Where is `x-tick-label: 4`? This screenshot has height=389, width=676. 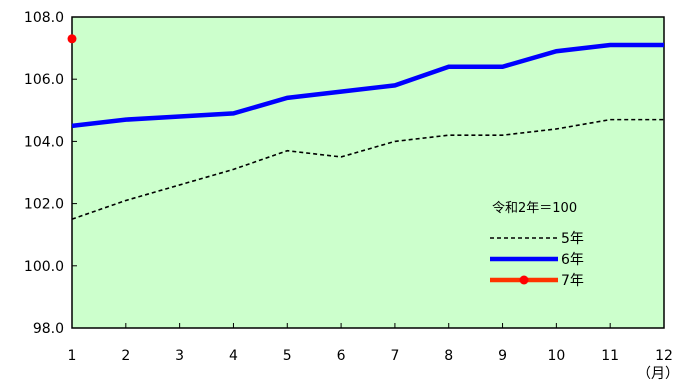
x-tick-label: 4 is located at coordinates (233, 356).